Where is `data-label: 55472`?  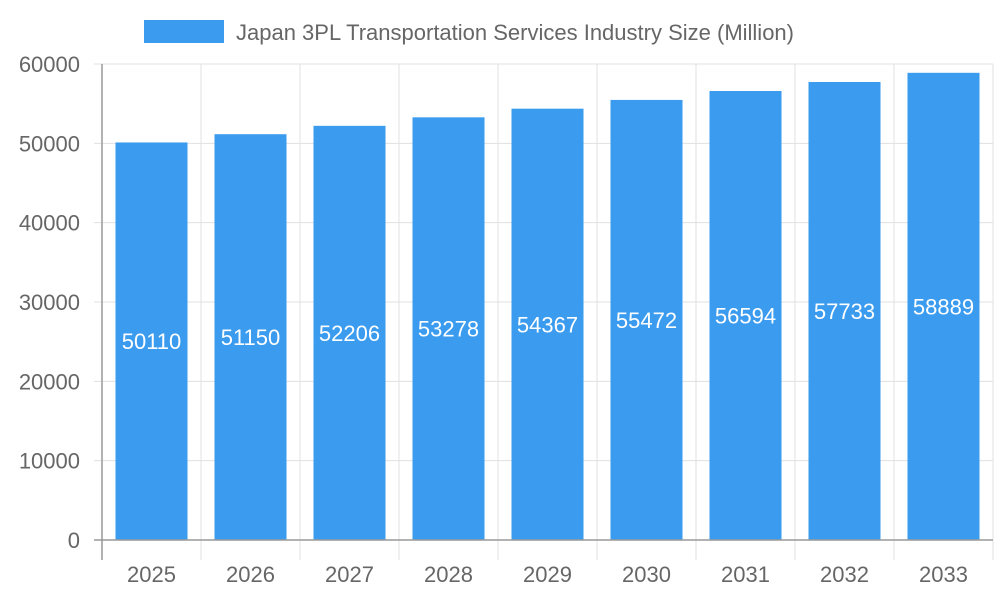 data-label: 55472 is located at coordinates (646, 320).